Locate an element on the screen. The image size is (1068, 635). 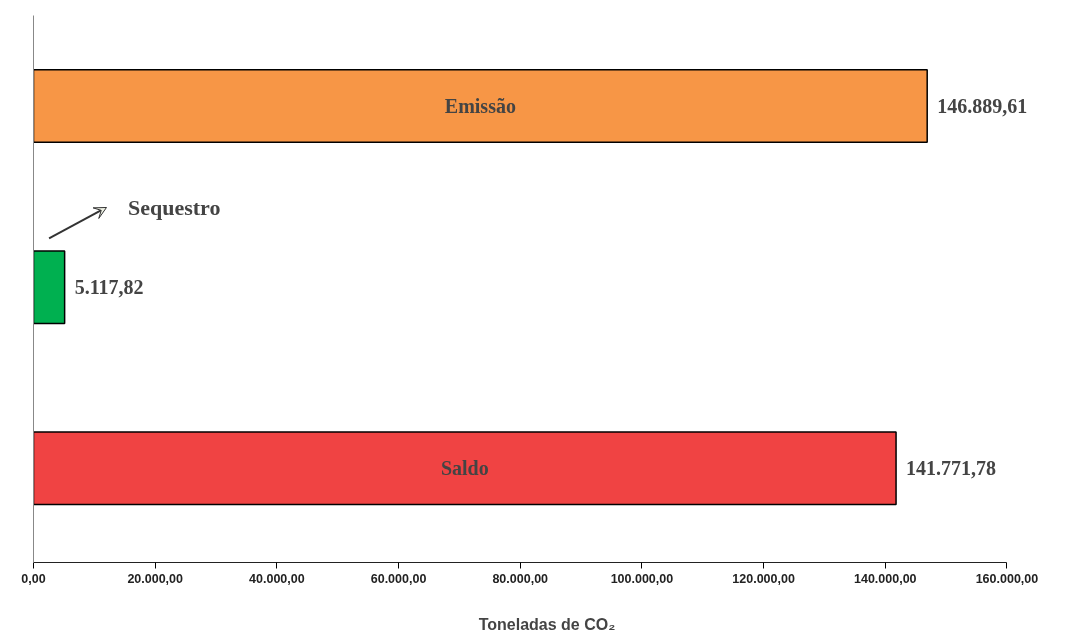
x-tick-label: 120.000,00 is located at coordinates (763, 578).